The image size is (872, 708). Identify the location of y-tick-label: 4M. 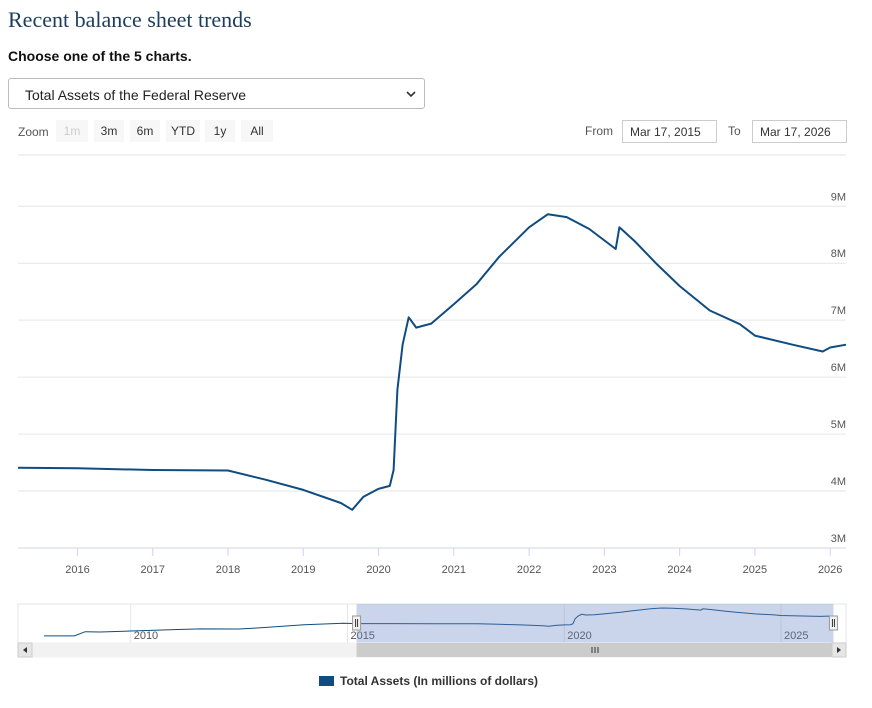
(838, 482).